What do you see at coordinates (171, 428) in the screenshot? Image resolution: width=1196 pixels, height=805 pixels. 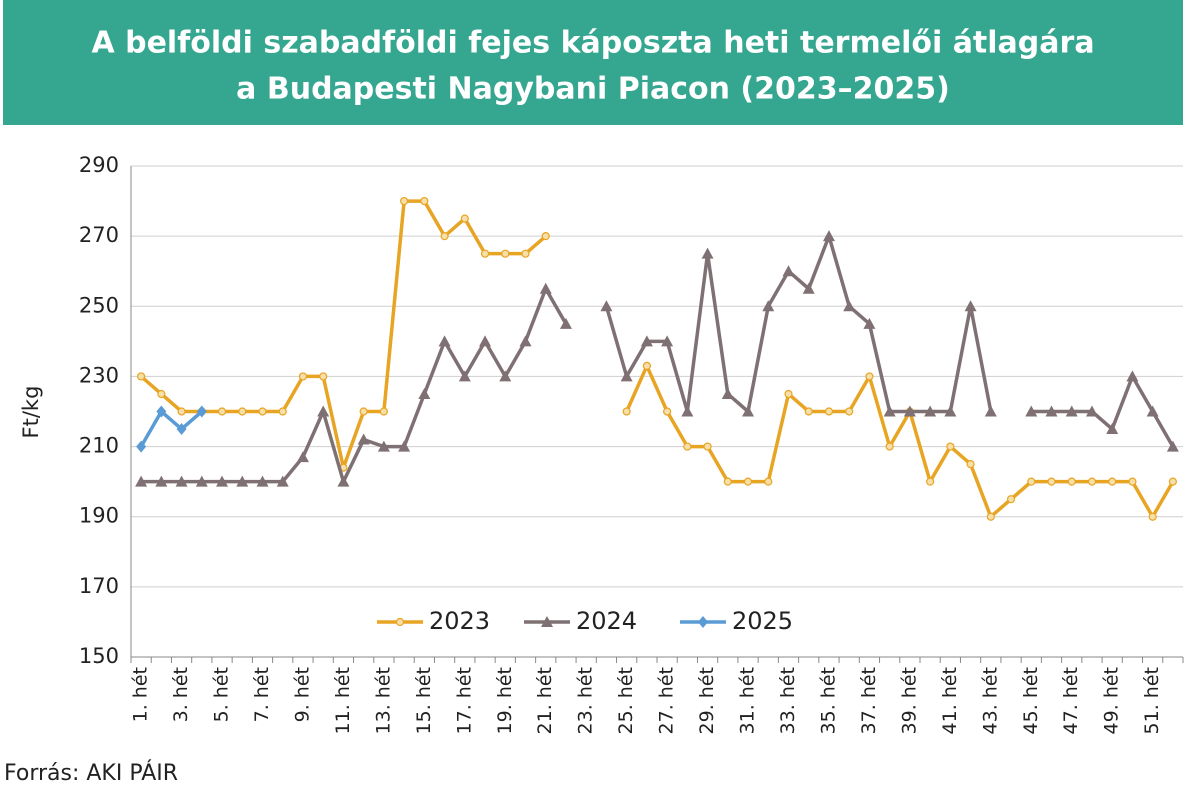 I see `series-line` at bounding box center [171, 428].